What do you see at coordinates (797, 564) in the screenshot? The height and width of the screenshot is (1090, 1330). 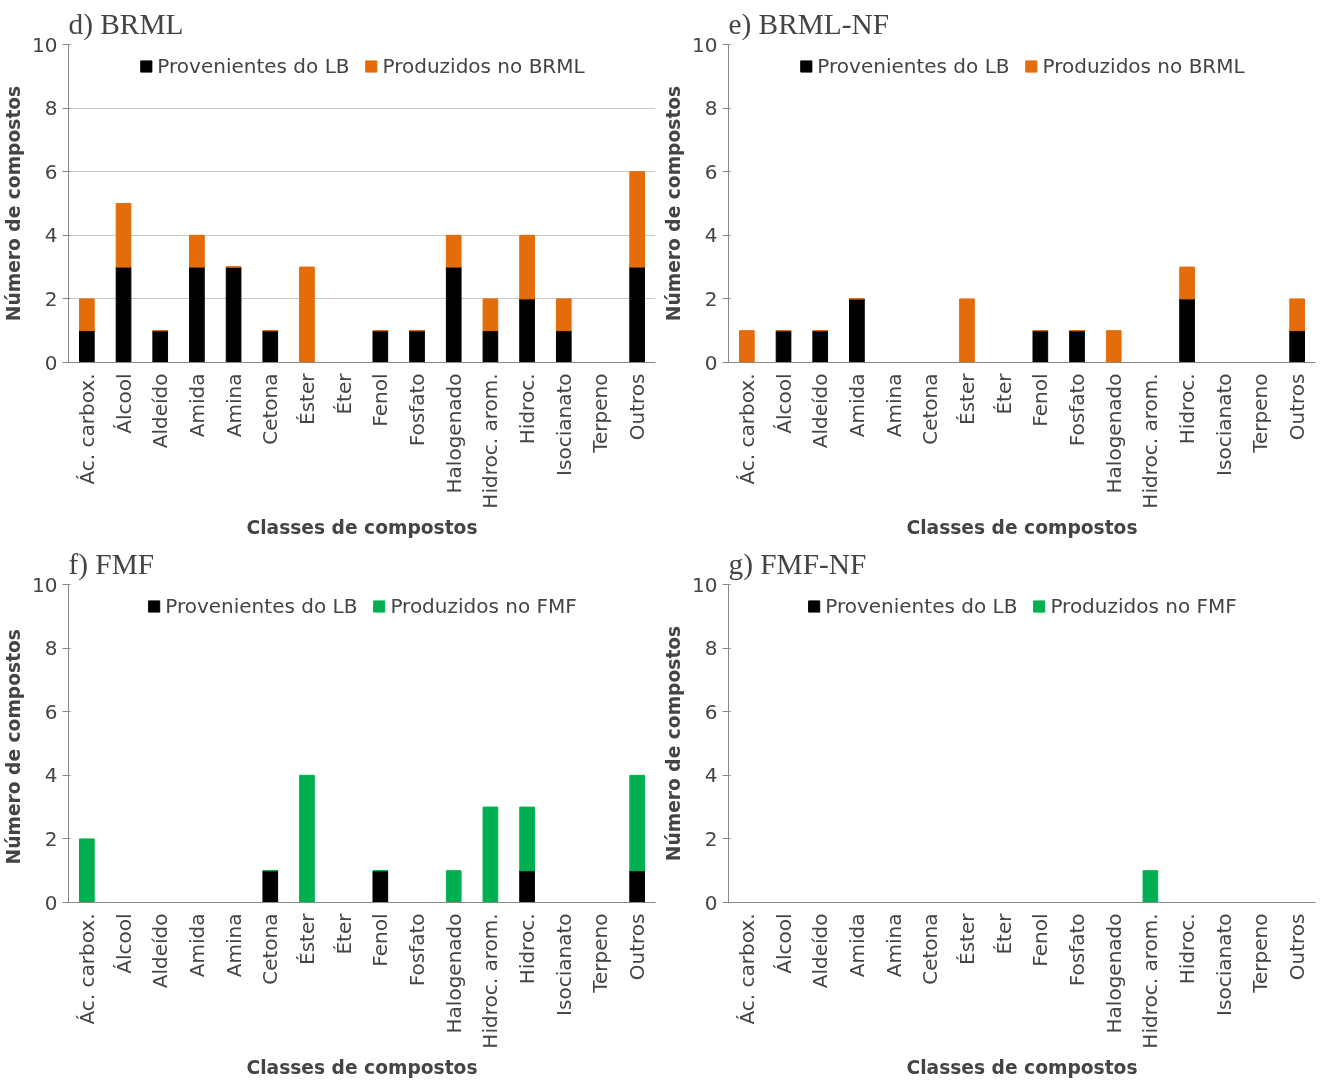 I see `chart-title: g) FMF-NF` at bounding box center [797, 564].